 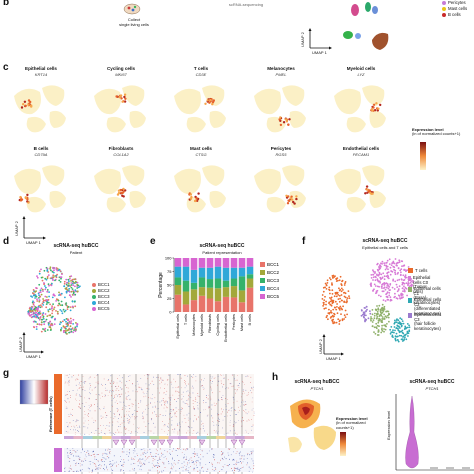 What do you see at coordinates (361, 68) in the screenshot?
I see `feature-plot-title: Myeloid cells` at bounding box center [361, 68].